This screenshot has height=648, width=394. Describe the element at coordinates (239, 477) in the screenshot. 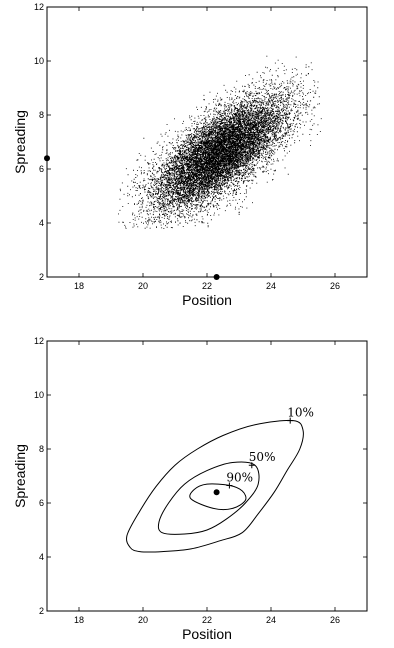

I see `contour-label: 90%` at that location.